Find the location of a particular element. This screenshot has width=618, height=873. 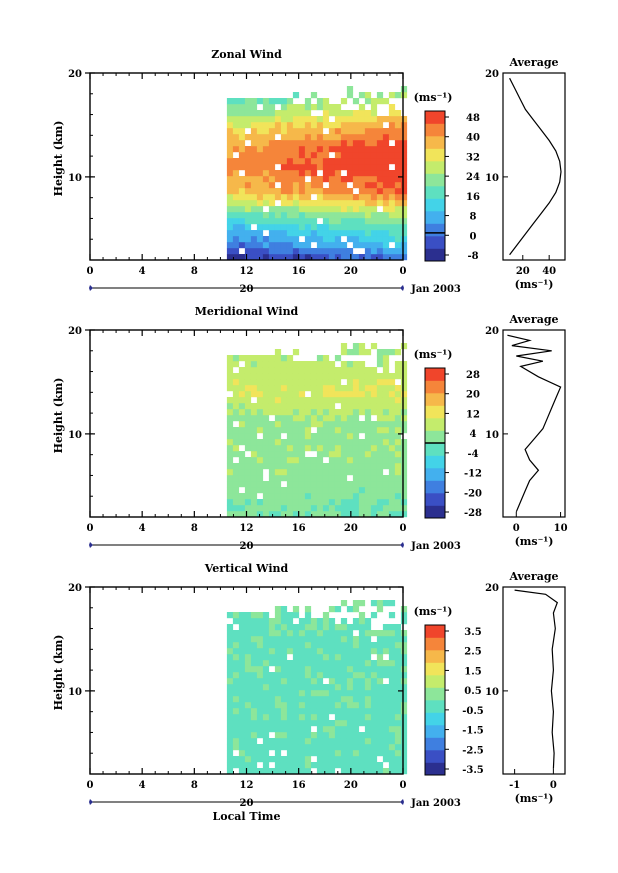

colorbar-tick-label: 48 is located at coordinates (473, 118).